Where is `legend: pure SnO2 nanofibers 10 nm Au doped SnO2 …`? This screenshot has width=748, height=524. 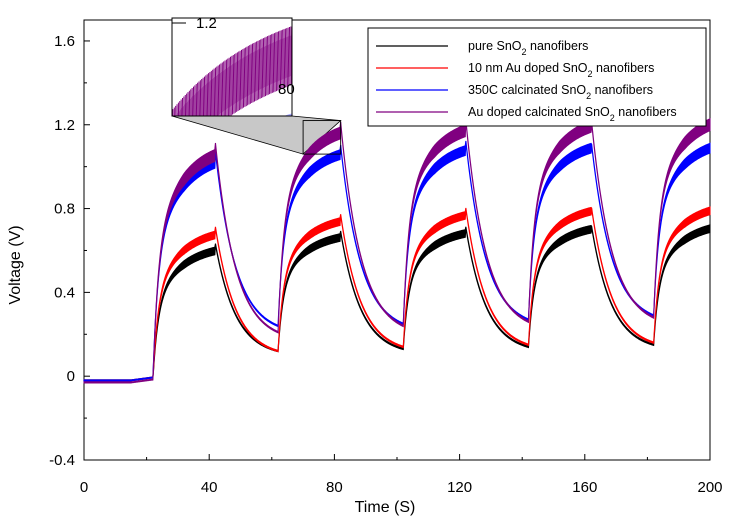 legend: pure SnO2 nanofibers 10 nm Au doped SnO2 … is located at coordinates (537, 77).